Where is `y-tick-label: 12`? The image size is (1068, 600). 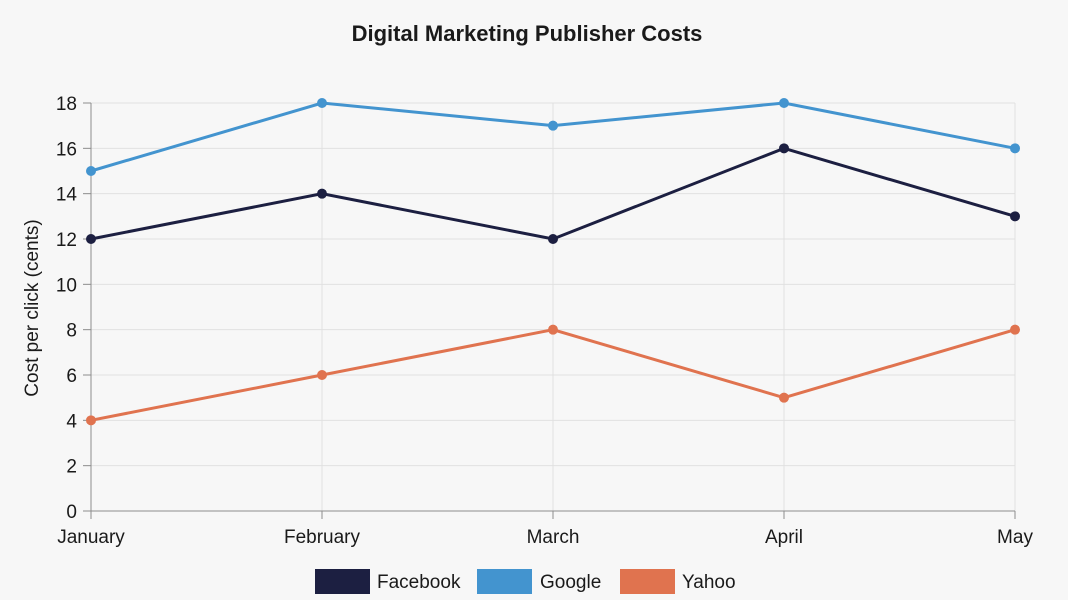 y-tick-label: 12 is located at coordinates (66, 240).